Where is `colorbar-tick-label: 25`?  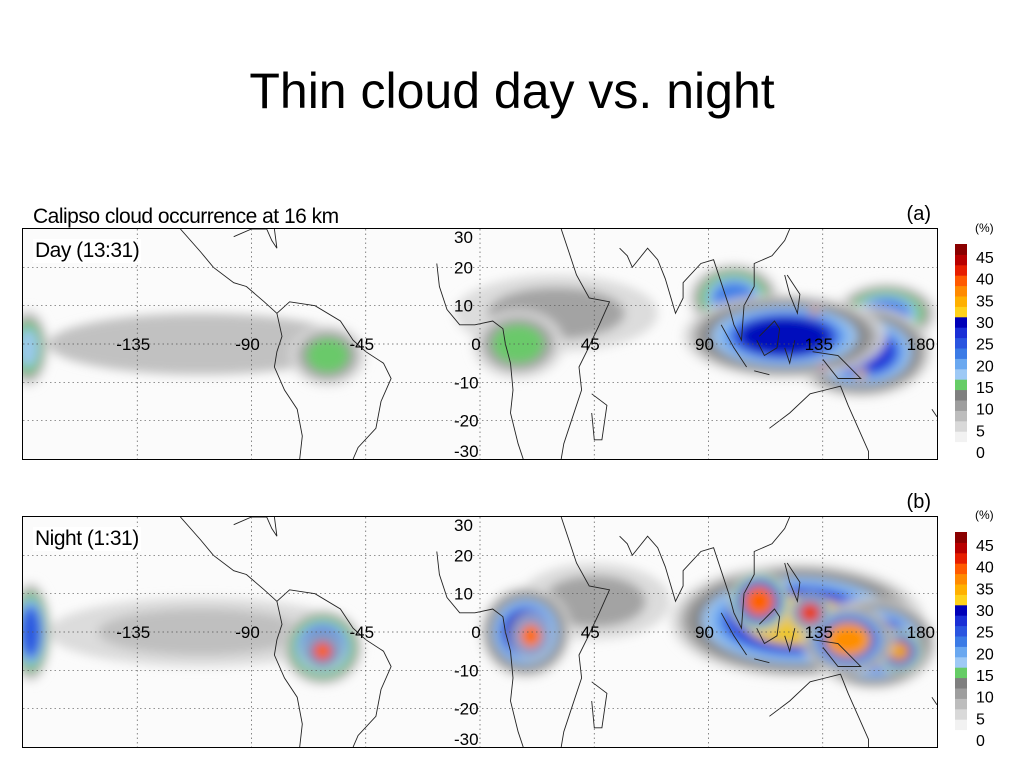 colorbar-tick-label: 25 is located at coordinates (985, 345).